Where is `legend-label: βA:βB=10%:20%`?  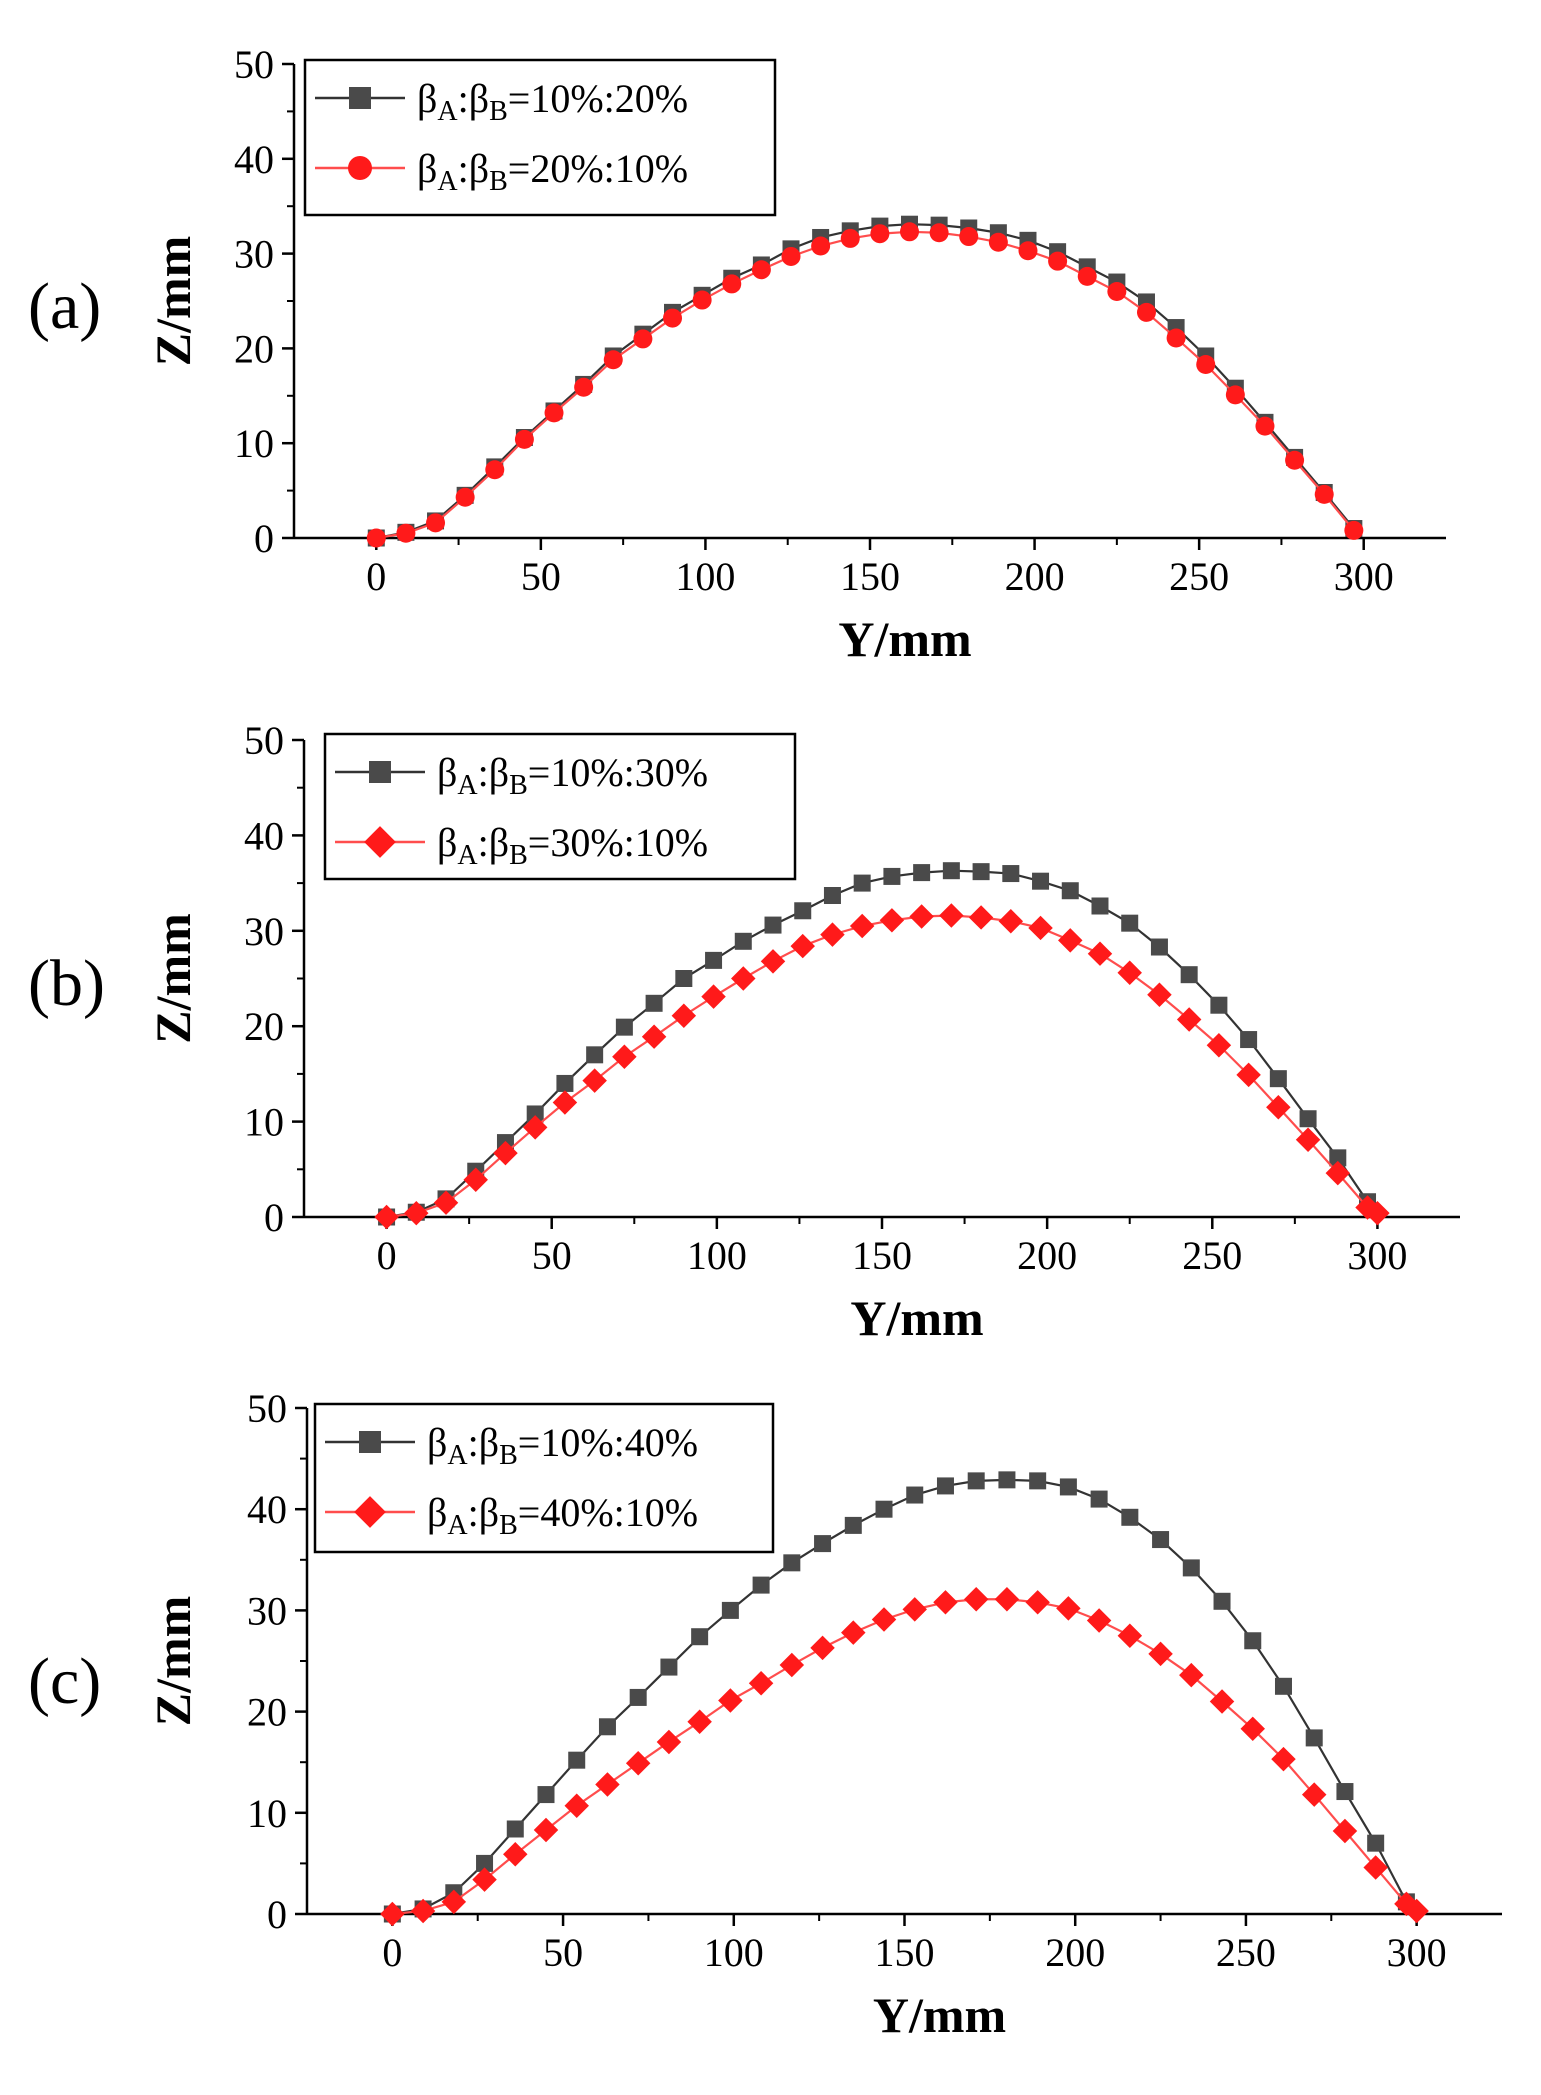
legend-label: βA:βB=10%:20% is located at coordinates (552, 101).